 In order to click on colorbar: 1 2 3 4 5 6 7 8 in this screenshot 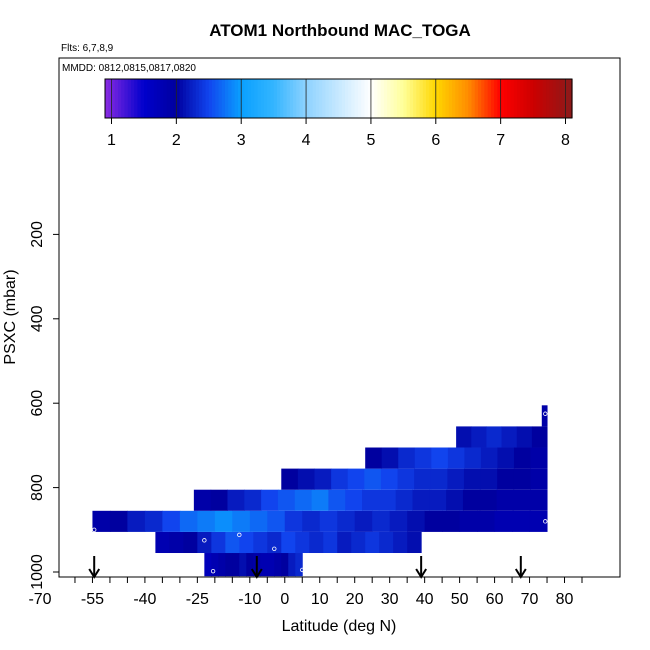, I will do `click(338, 113)`.